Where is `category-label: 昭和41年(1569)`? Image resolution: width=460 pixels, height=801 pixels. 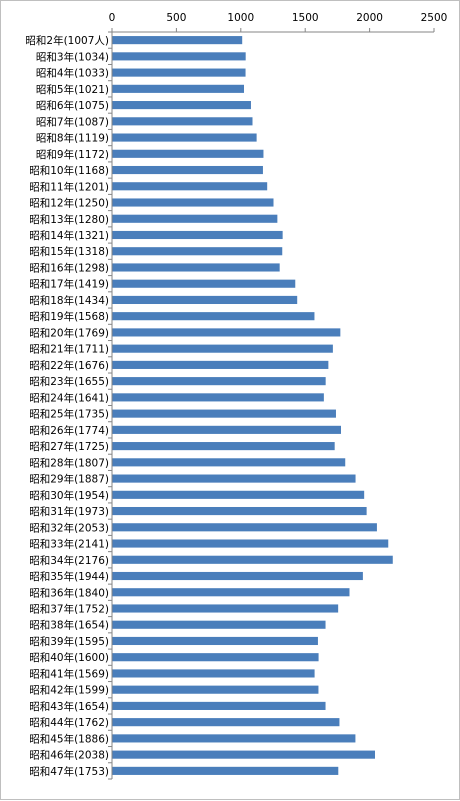
category-label: 昭和41年(1569) is located at coordinates (69, 673).